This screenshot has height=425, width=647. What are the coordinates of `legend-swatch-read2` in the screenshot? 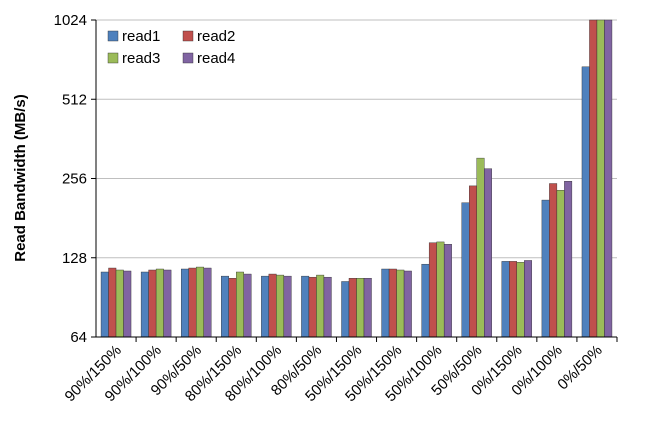 It's located at (188, 36).